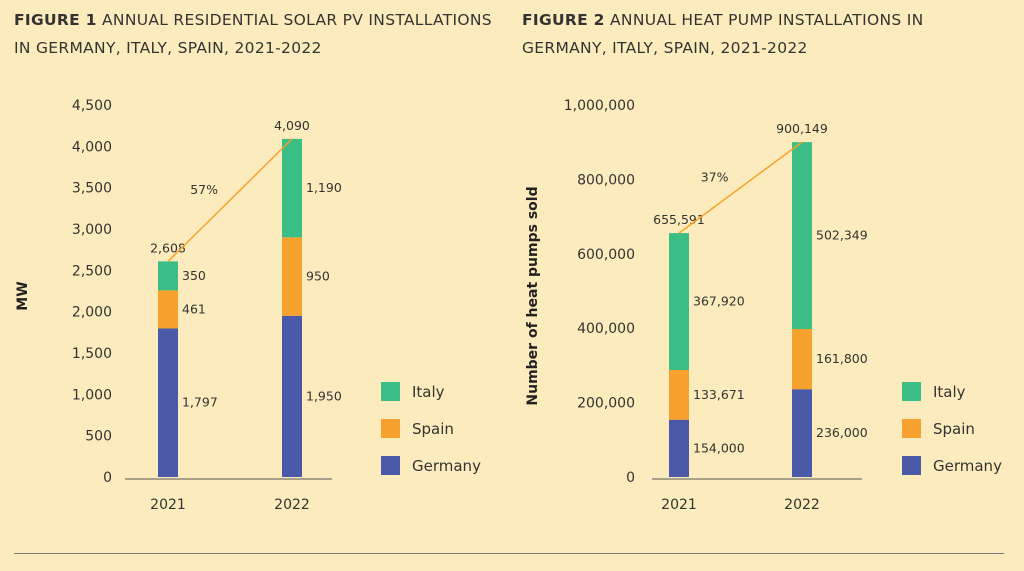 This screenshot has width=1024, height=571. Describe the element at coordinates (292, 396) in the screenshot. I see `chart1-bar-germany-2022` at that location.